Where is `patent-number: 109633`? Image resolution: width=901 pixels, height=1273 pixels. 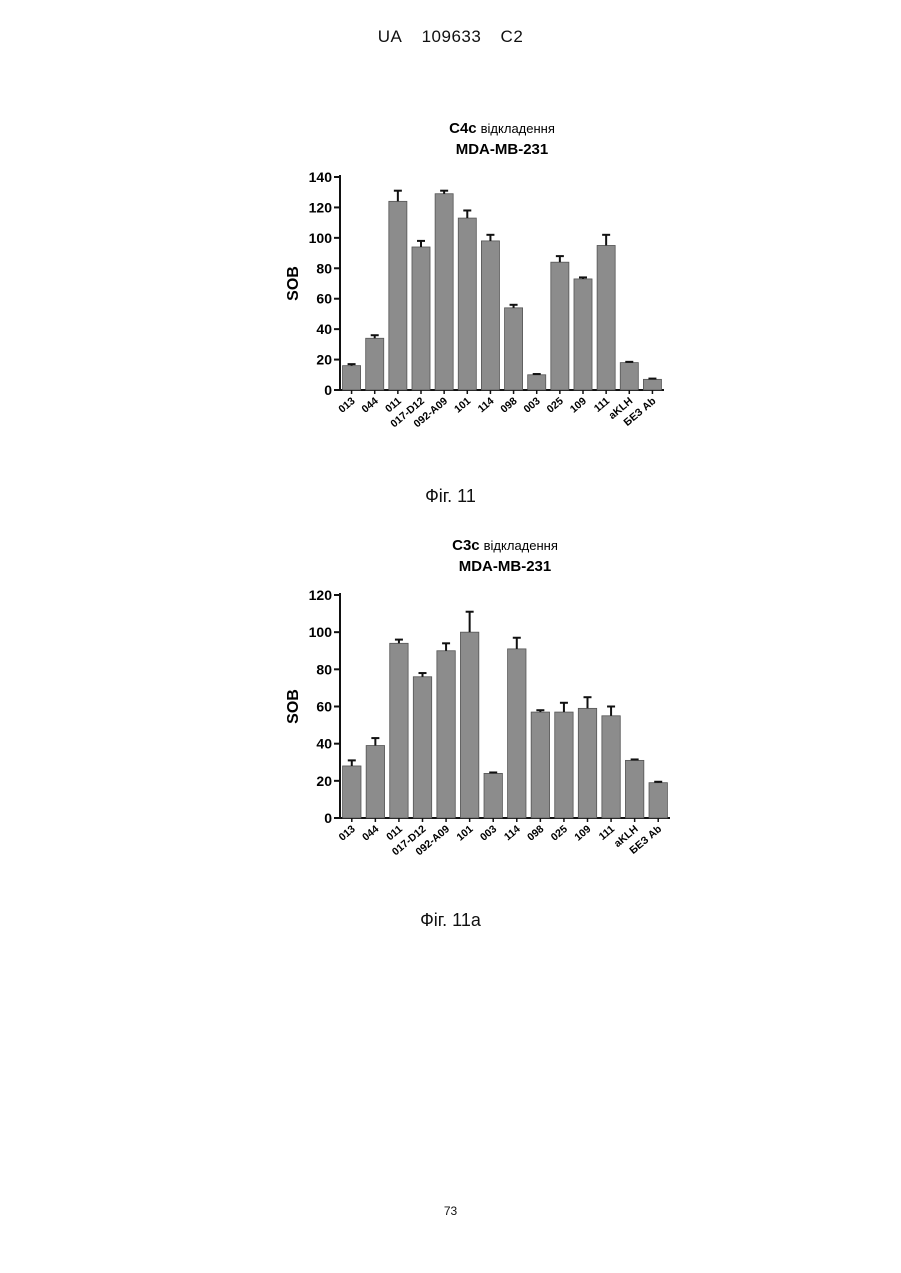 patent-number: 109633 is located at coordinates (452, 36).